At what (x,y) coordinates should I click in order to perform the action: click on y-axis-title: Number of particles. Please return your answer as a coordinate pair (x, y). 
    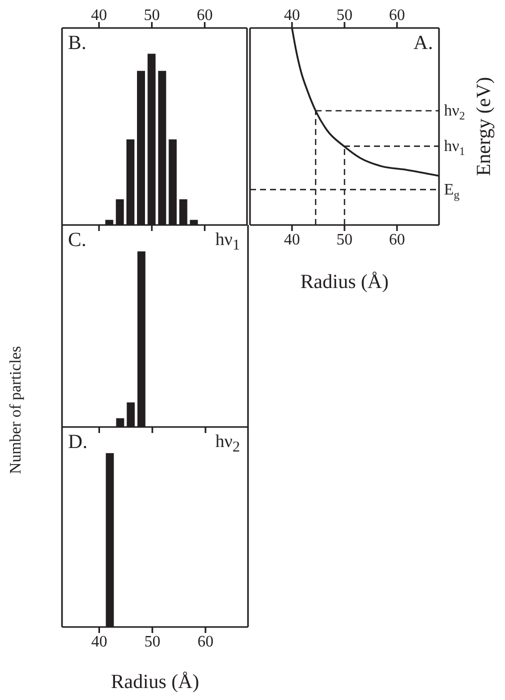
    Looking at the image, I should click on (16, 410).